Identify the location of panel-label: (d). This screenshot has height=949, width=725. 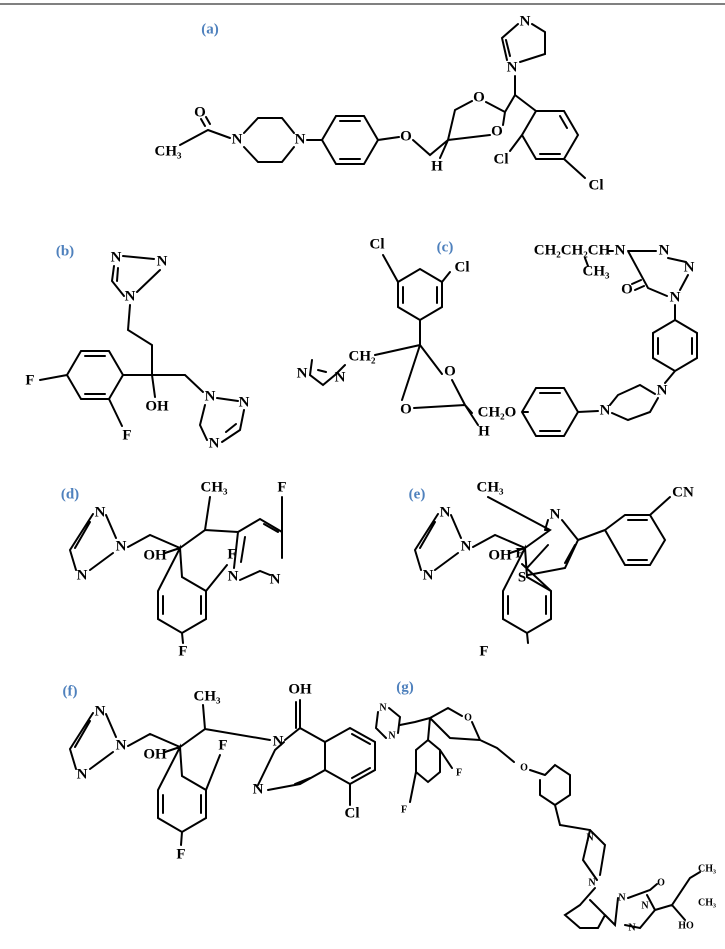
(70, 494).